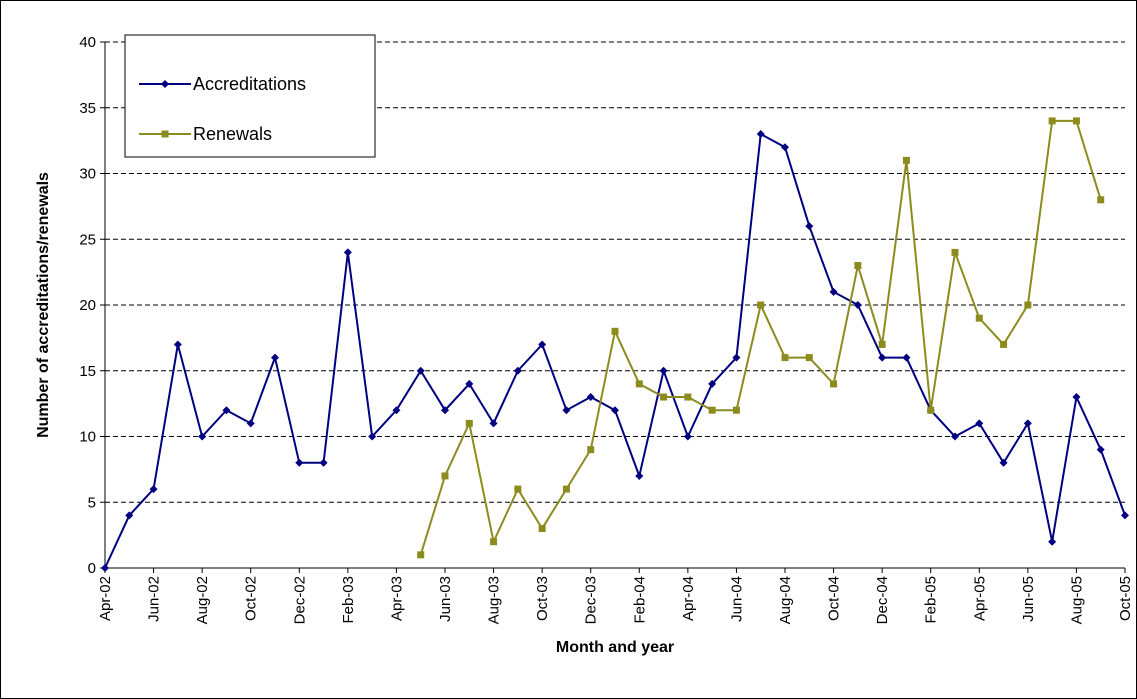 This screenshot has width=1137, height=699. What do you see at coordinates (232, 134) in the screenshot?
I see `legend-label: Renewals` at bounding box center [232, 134].